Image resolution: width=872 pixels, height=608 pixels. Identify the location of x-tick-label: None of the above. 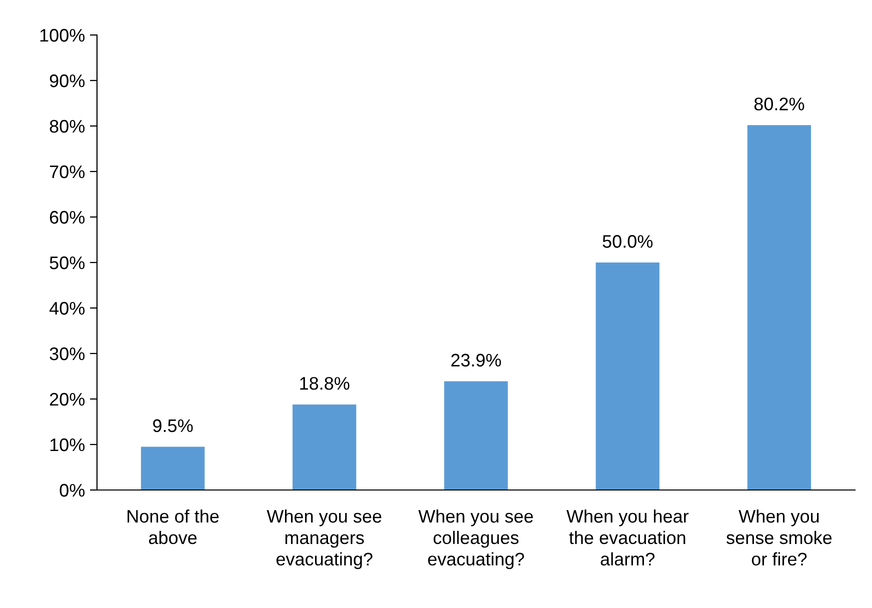
(173, 526).